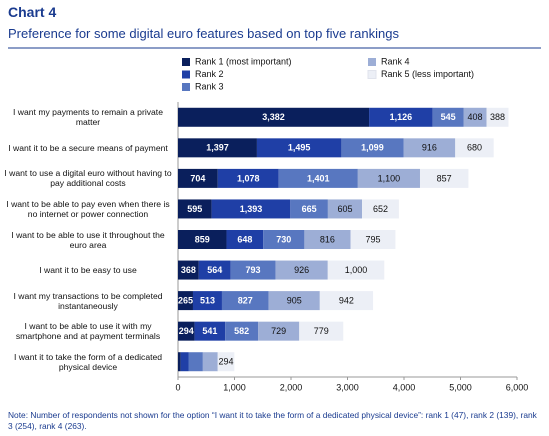  I want to click on data-label: 294, so click(186, 331).